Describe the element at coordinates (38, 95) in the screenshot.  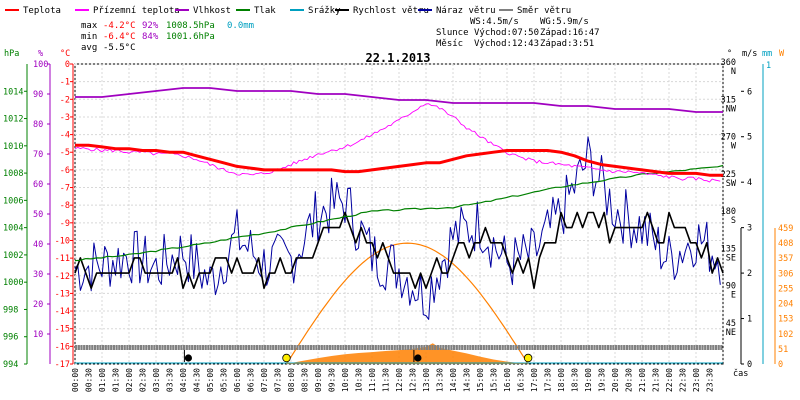
I see `humidity-tick-label: 90` at that location.